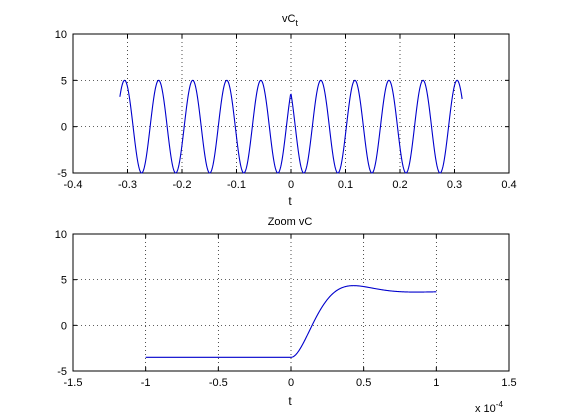 This screenshot has width=561, height=420. Describe the element at coordinates (127, 185) in the screenshot. I see `x-tick-label: -0.3` at that location.